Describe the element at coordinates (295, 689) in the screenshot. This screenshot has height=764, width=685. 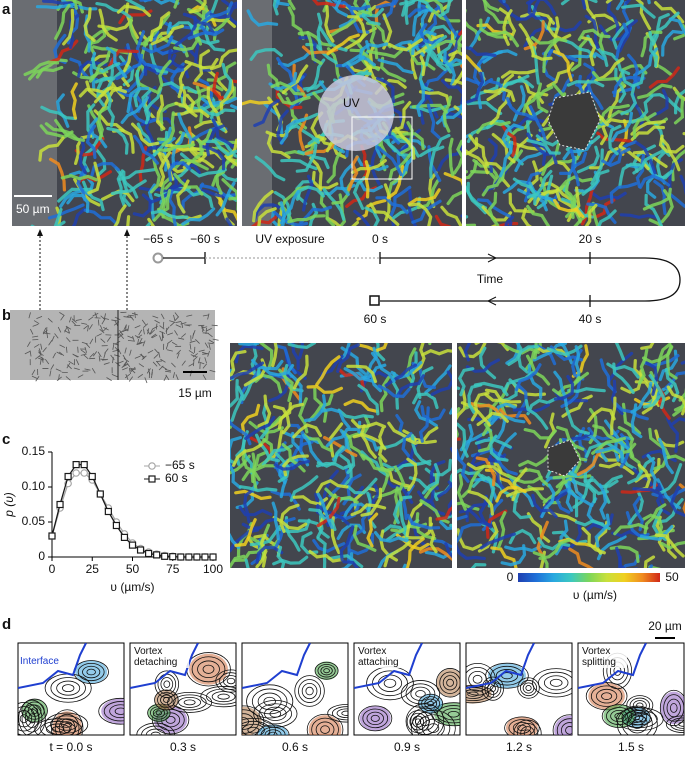
I see `vortex-frame` at that location.